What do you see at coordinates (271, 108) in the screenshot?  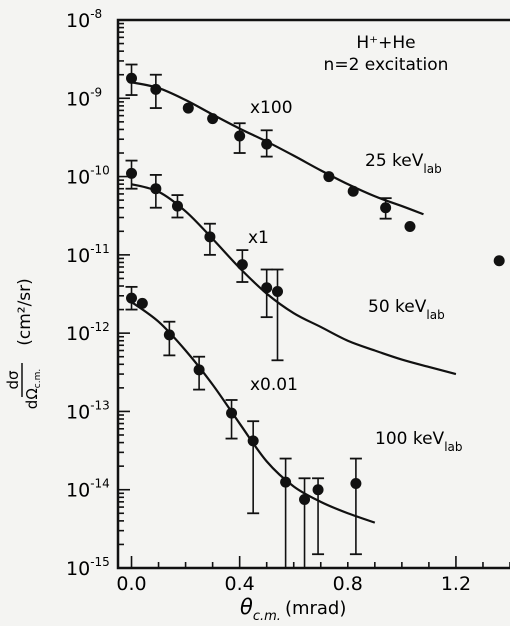 I see `series-25-scale-label: x100` at bounding box center [271, 108].